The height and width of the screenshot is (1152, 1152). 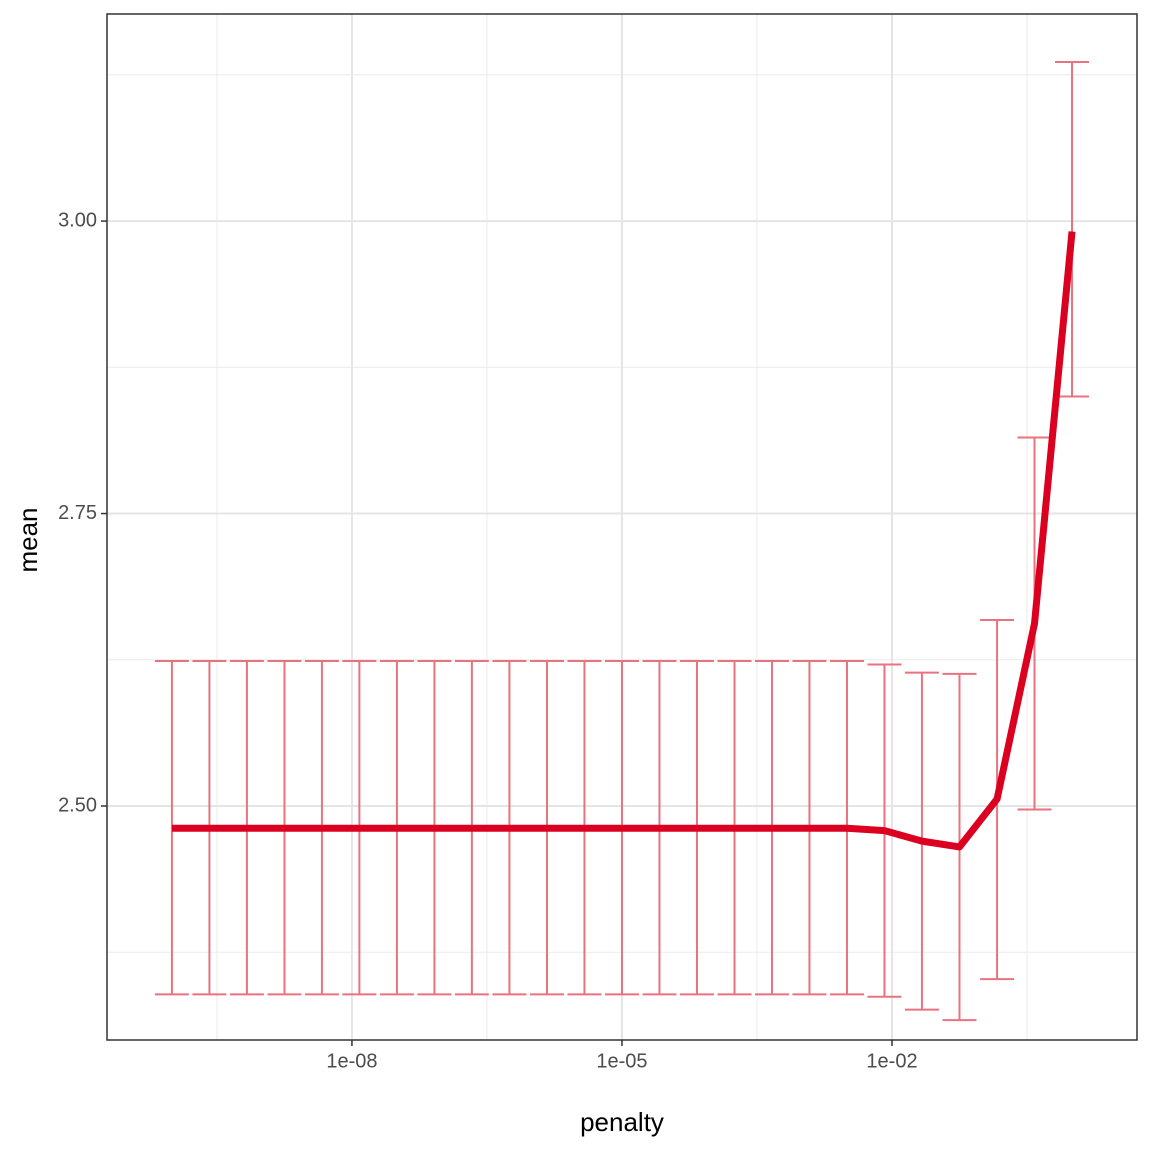 What do you see at coordinates (351, 1061) in the screenshot?
I see `x-tick-label: 1e-08` at bounding box center [351, 1061].